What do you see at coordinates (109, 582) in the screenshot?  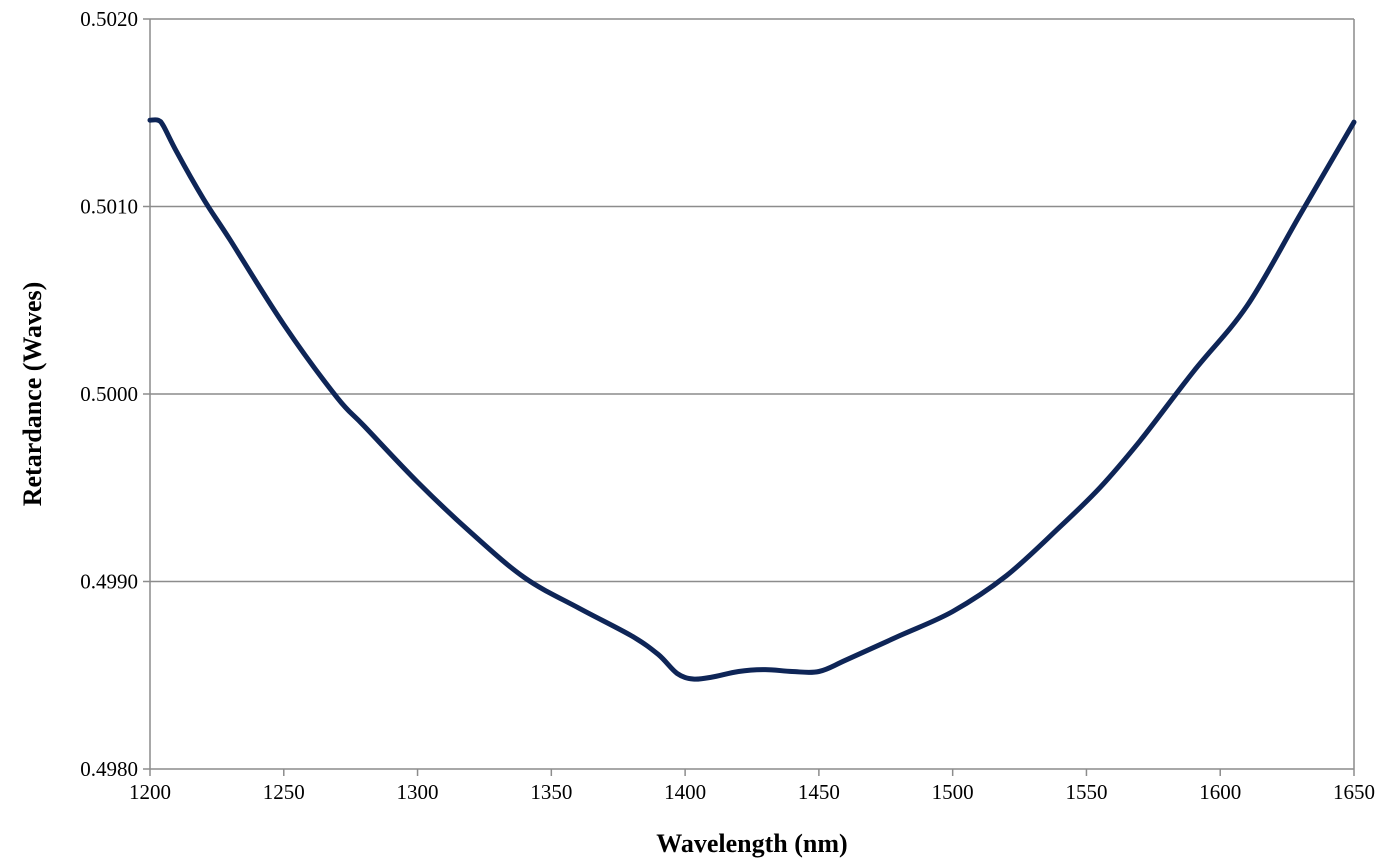 I see `y-tick-label: 0.4990` at bounding box center [109, 582].